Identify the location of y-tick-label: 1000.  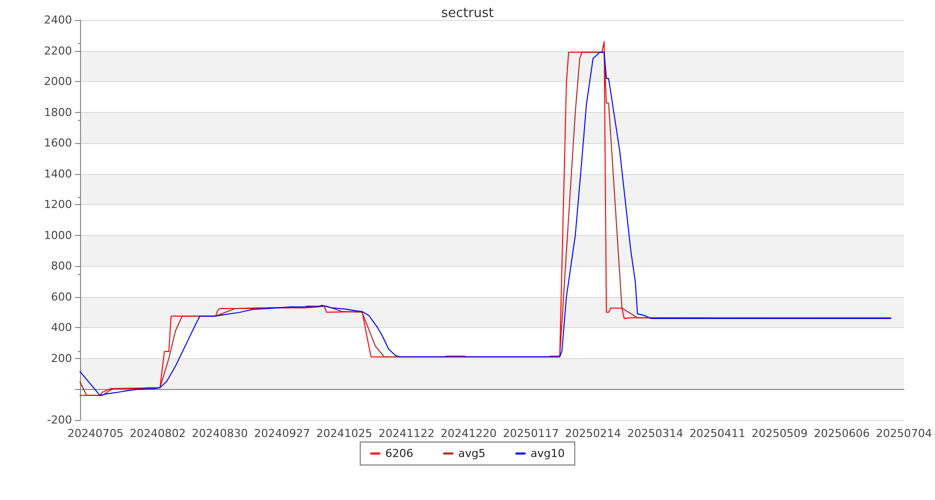
(58, 235).